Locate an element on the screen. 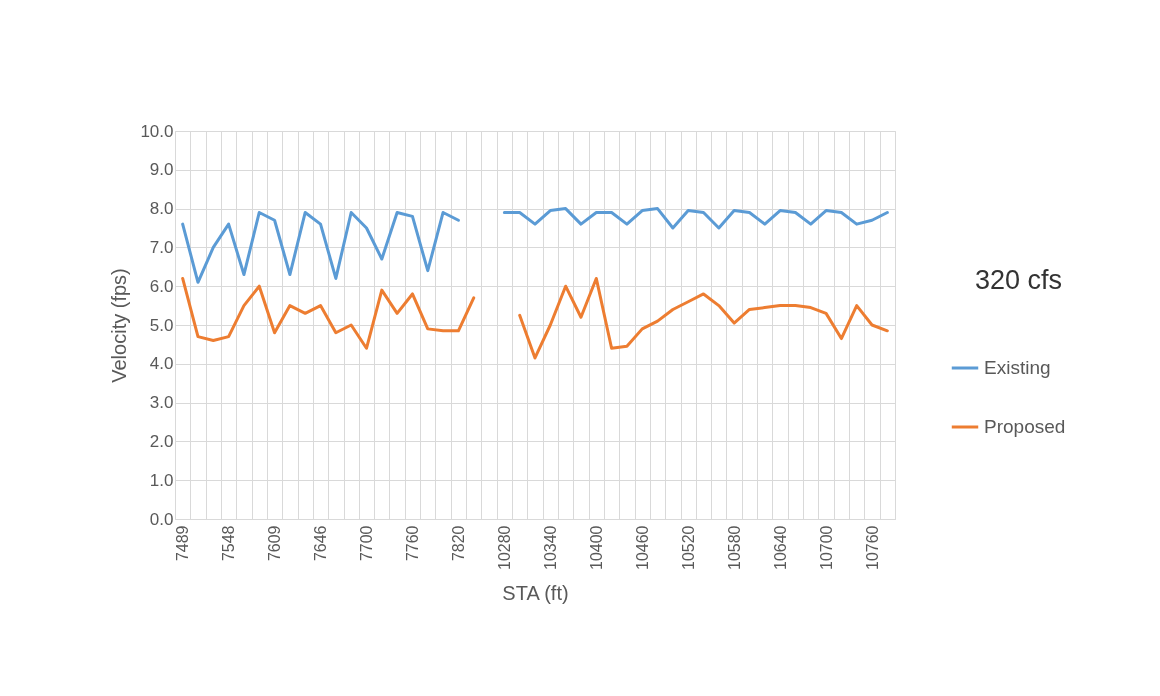 The image size is (1160, 696). y-tick-label: 3.0 is located at coordinates (161, 403).